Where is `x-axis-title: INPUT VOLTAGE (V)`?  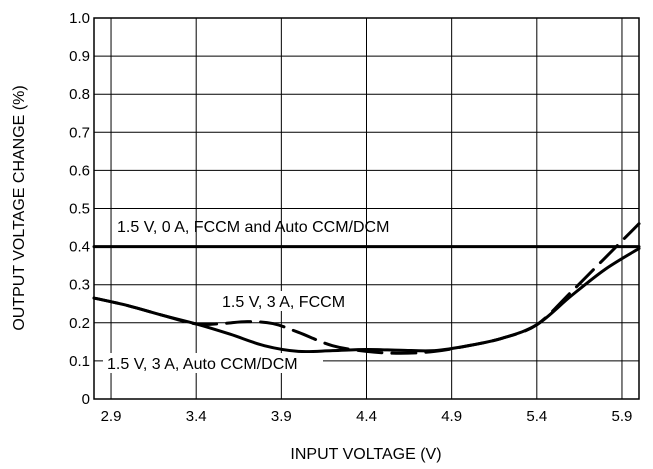 x-axis-title: INPUT VOLTAGE (V) is located at coordinates (365, 454).